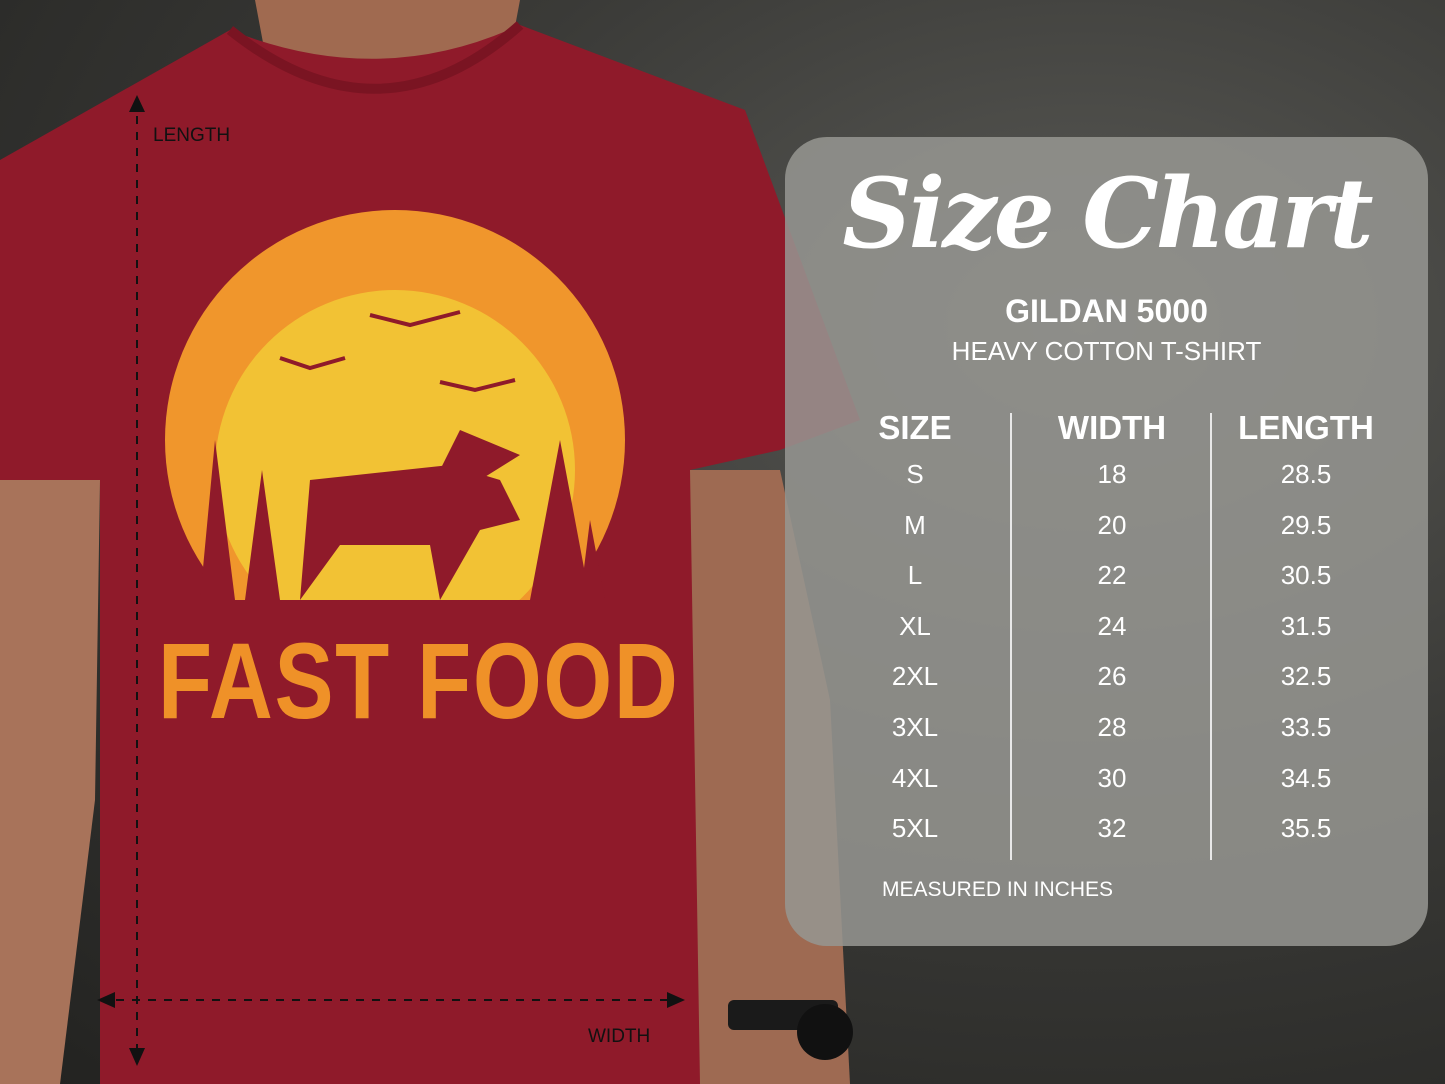 This screenshot has height=1084, width=1445. Describe the element at coordinates (1107, 213) in the screenshot. I see `size-chart-title: Size Chart` at that location.